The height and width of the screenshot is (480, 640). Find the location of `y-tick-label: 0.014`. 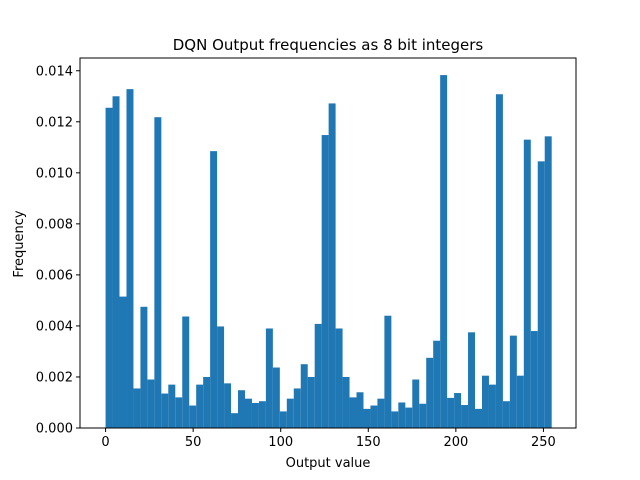

y-tick-label: 0.014 is located at coordinates (54, 71).